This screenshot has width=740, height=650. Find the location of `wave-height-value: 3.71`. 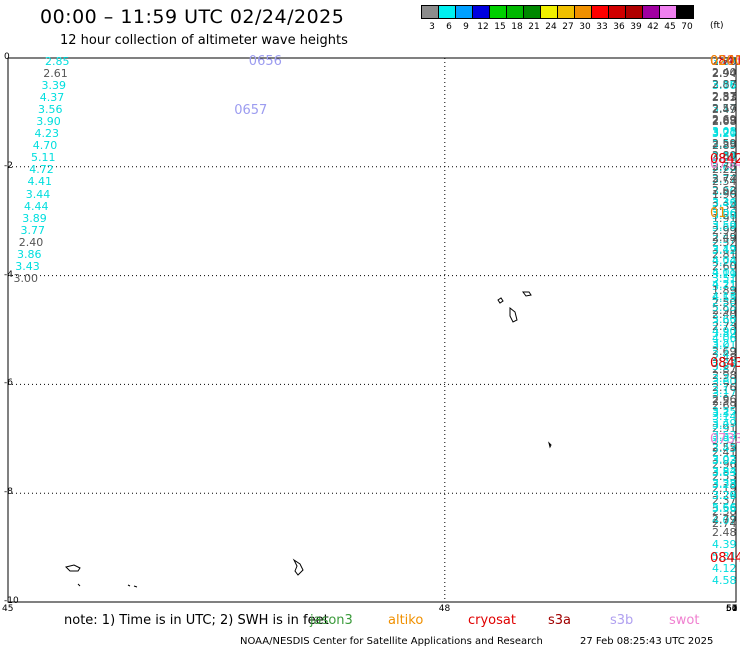

wave-height-value: 3.71 is located at coordinates (724, 287).